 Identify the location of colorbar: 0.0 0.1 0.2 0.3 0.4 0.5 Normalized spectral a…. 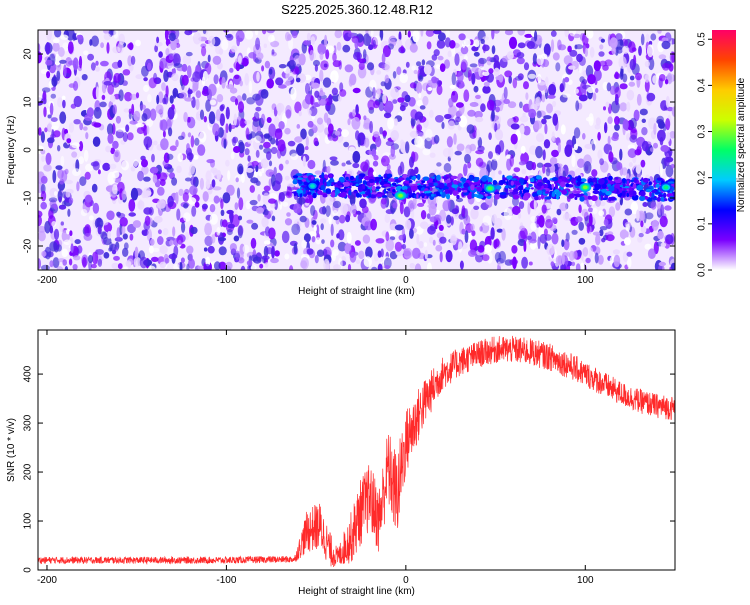
(722, 153).